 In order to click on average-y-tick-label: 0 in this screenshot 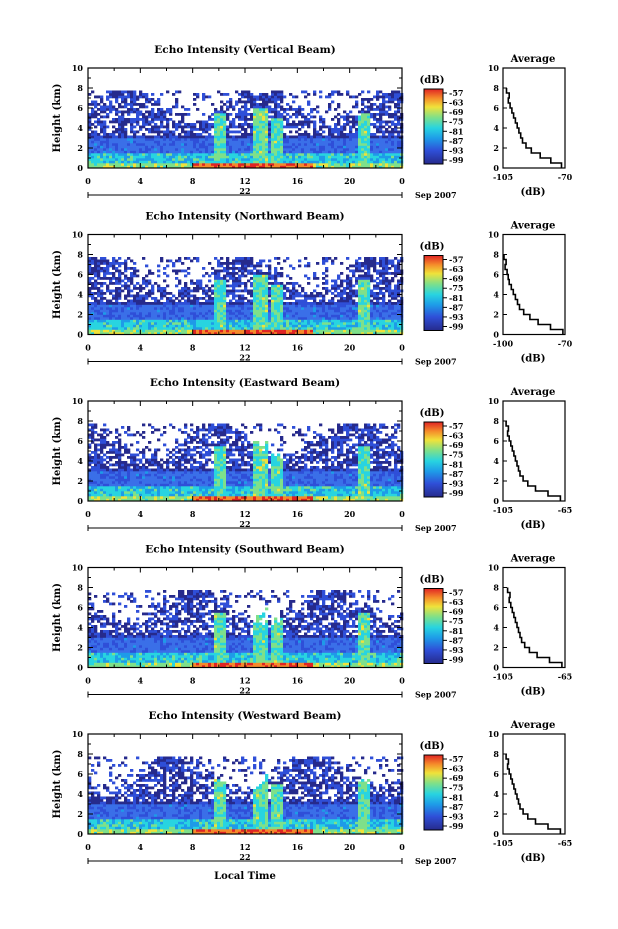, I will do `click(496, 668)`.